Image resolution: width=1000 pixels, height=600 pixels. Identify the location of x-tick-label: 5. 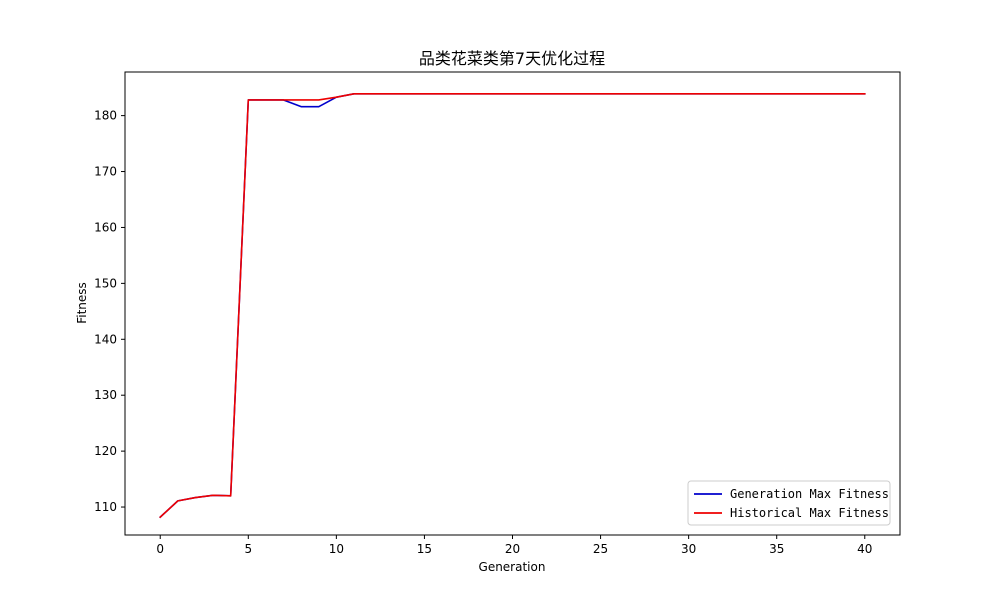
(248, 549).